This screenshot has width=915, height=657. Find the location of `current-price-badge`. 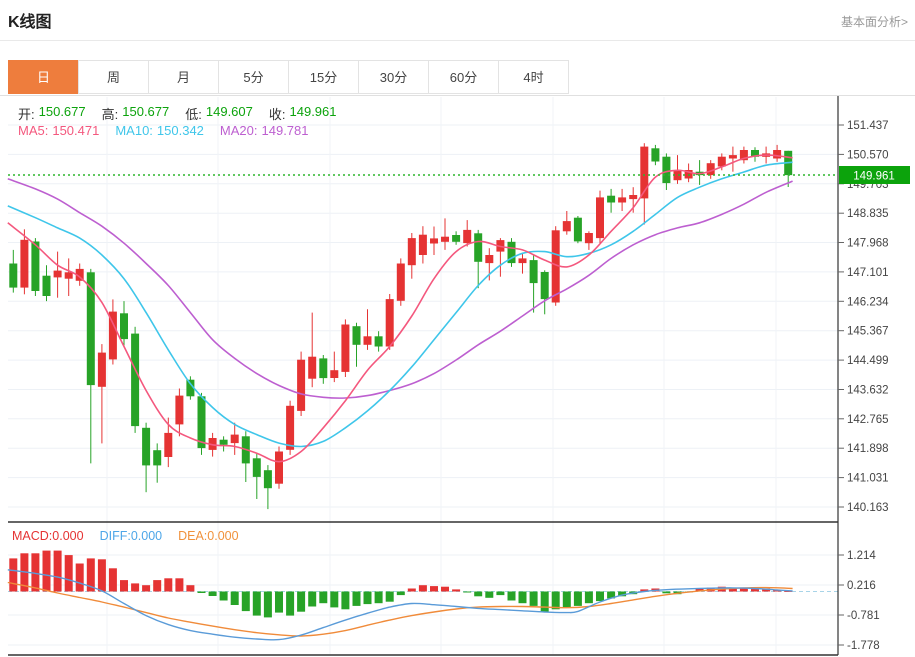

current-price-badge is located at coordinates (874, 175).